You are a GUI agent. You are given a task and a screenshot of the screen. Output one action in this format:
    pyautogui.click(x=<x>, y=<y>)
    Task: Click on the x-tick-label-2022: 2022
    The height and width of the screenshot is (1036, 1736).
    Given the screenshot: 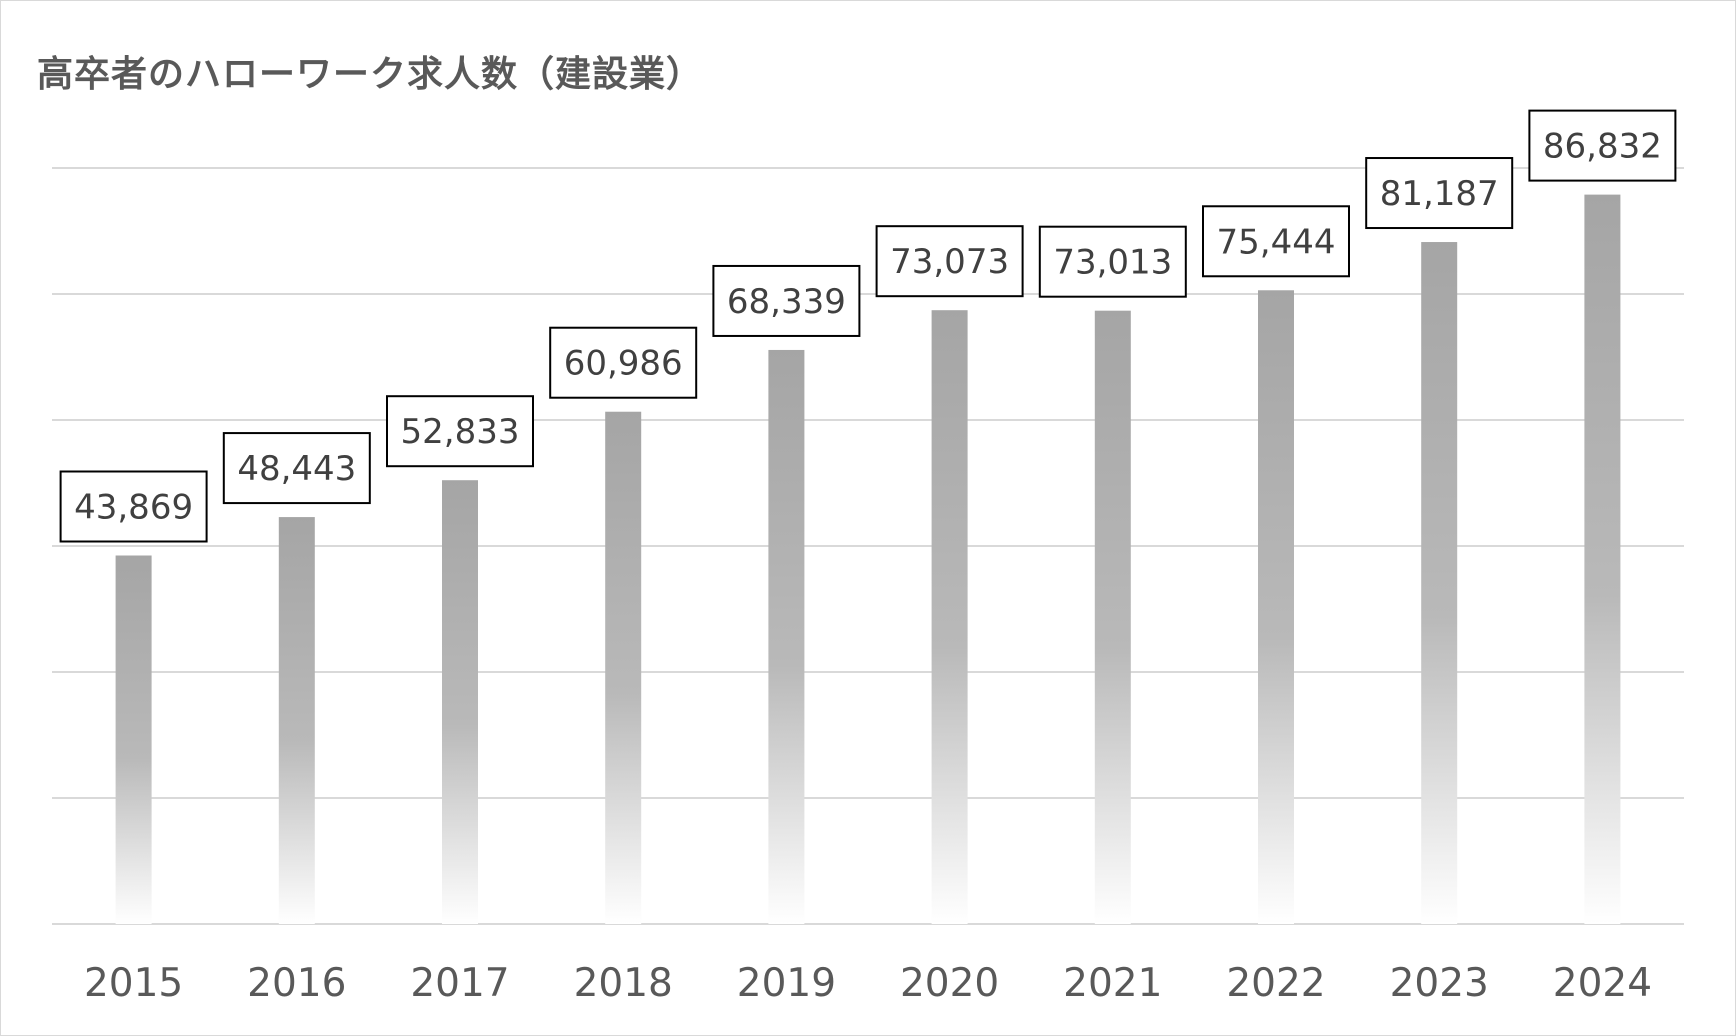 What is the action you would take?
    pyautogui.click(x=1275, y=983)
    